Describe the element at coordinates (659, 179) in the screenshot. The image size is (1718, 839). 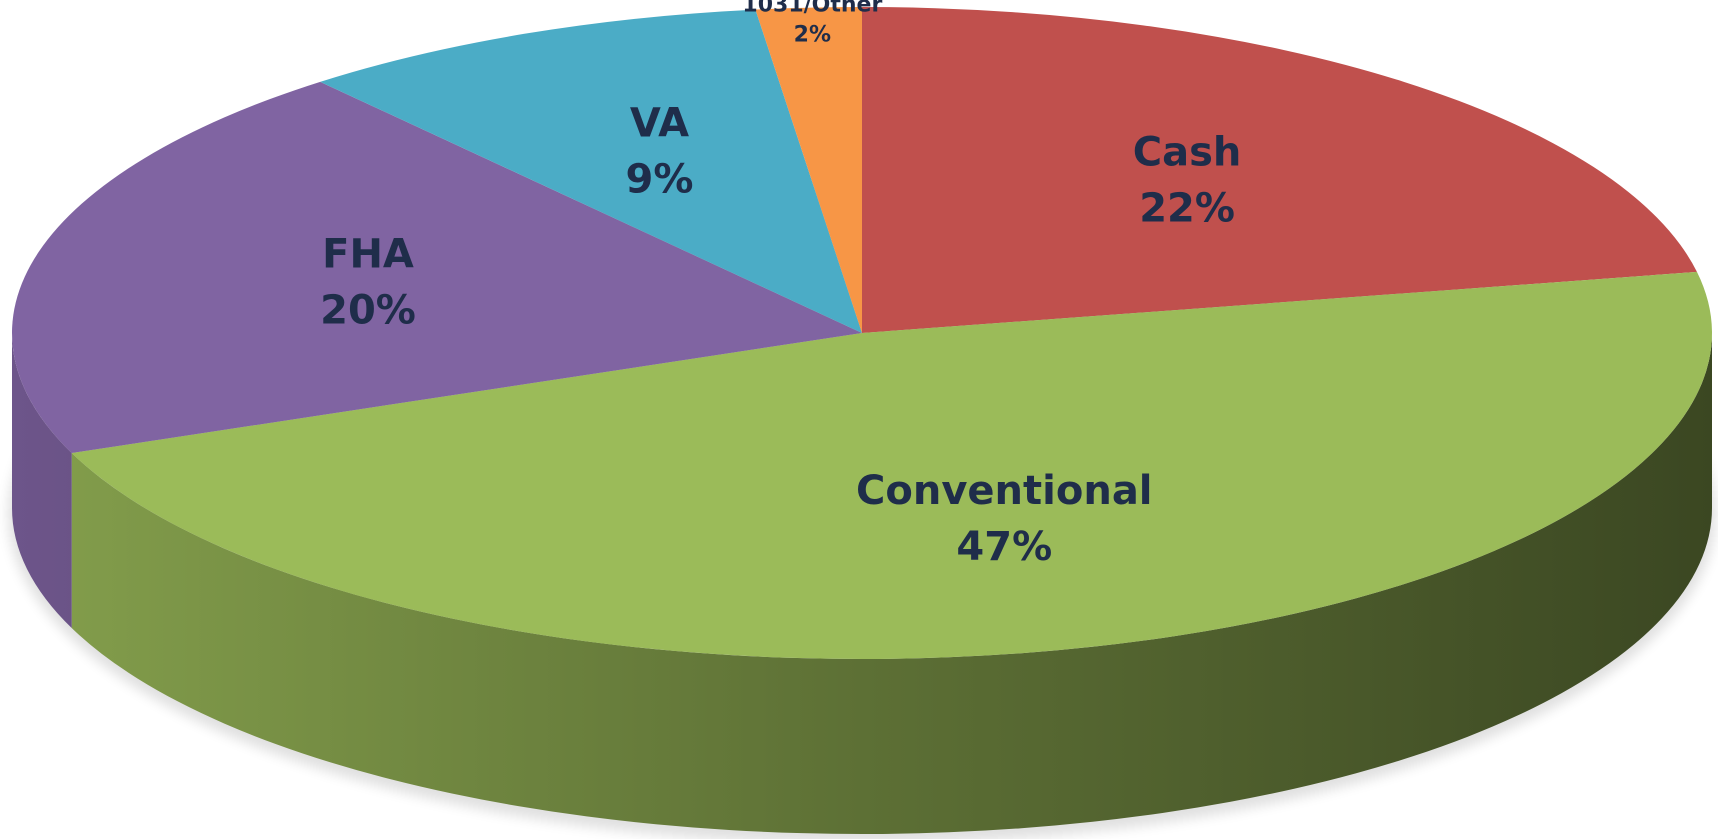
I see `value-label: 9%` at that location.